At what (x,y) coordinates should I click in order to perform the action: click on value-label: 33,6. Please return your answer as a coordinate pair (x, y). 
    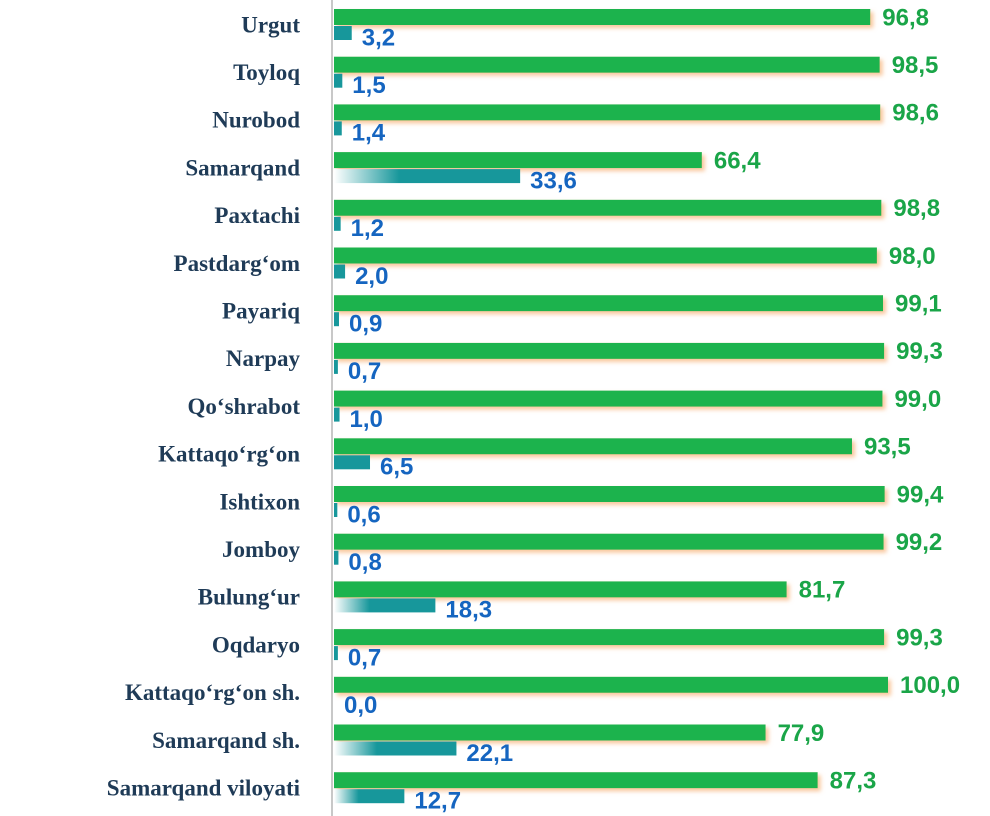
    Looking at the image, I should click on (553, 180).